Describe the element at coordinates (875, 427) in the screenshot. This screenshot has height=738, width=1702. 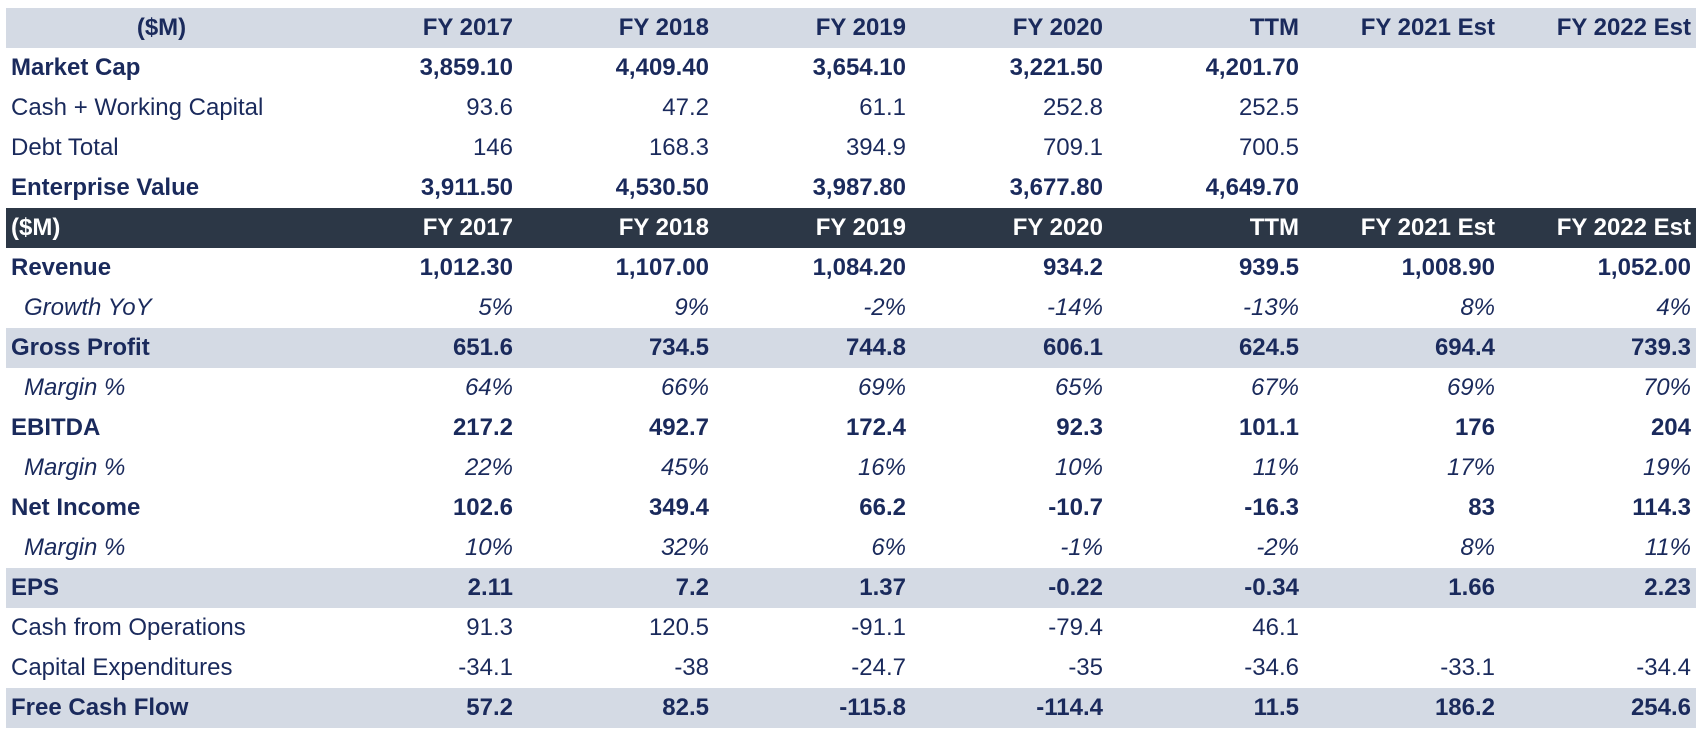
I see `cell-value: 172.4` at that location.